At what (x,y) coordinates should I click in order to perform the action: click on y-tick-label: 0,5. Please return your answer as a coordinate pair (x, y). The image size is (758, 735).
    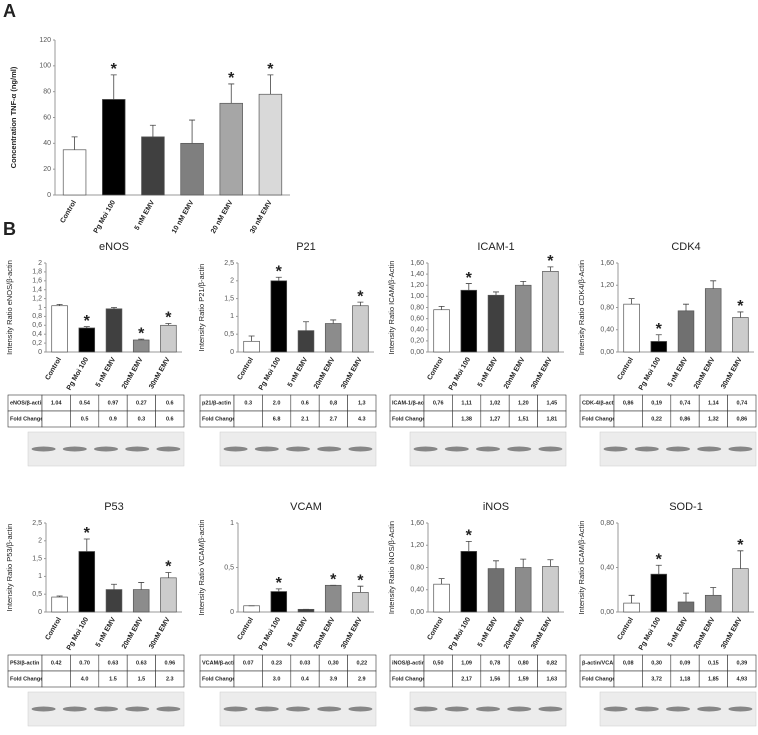
    Looking at the image, I should click on (229, 334).